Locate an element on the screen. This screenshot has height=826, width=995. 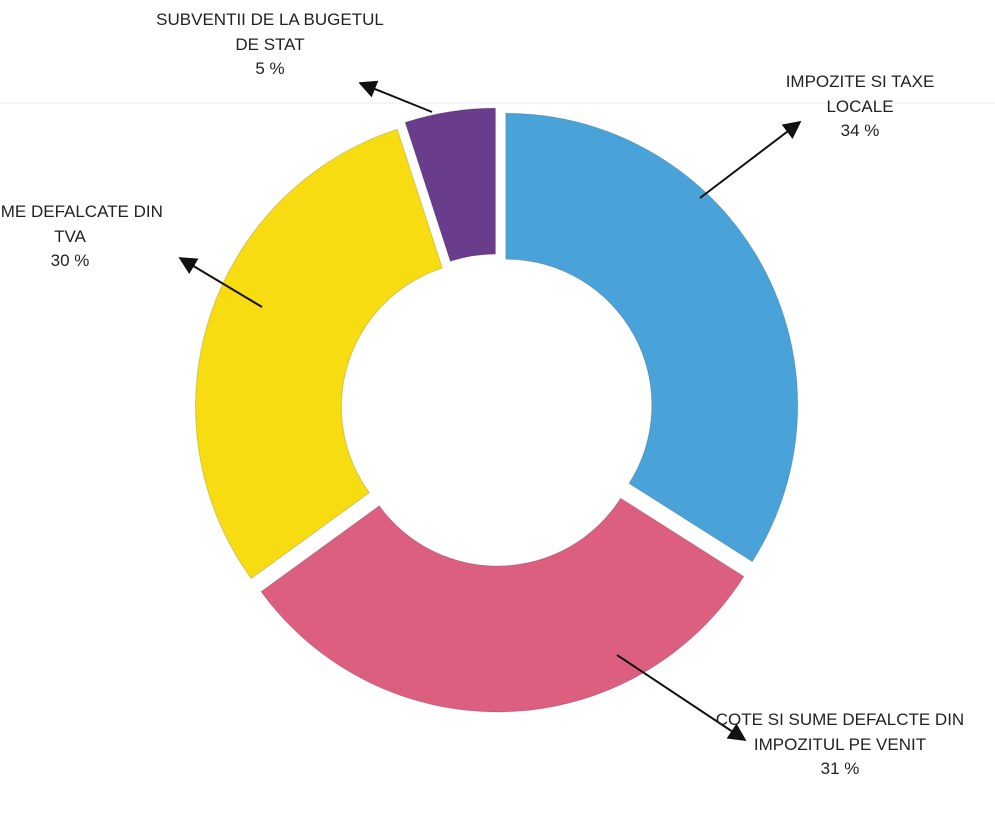
value-label: 31 % is located at coordinates (840, 769).